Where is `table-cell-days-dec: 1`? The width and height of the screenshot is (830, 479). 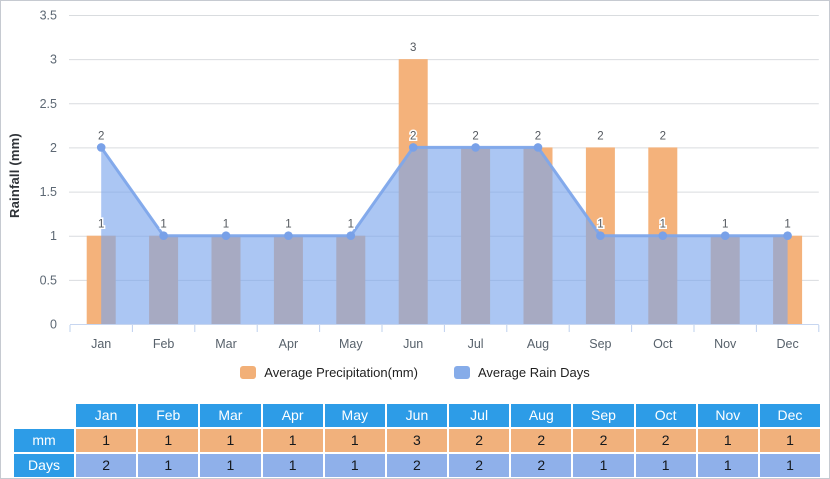
table-cell-days-dec: 1 is located at coordinates (790, 465).